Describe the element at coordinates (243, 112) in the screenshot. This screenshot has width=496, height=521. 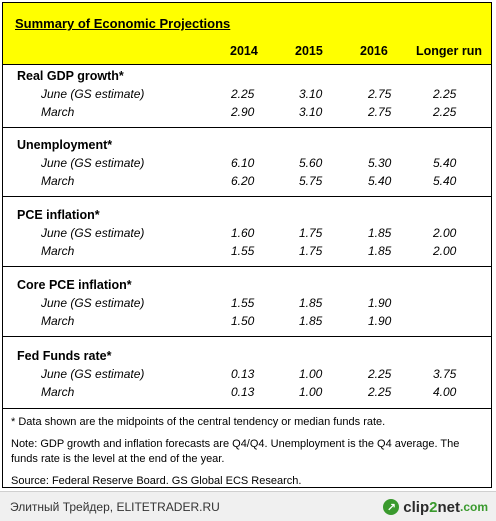
I see `cell-value: 2.90` at that location.